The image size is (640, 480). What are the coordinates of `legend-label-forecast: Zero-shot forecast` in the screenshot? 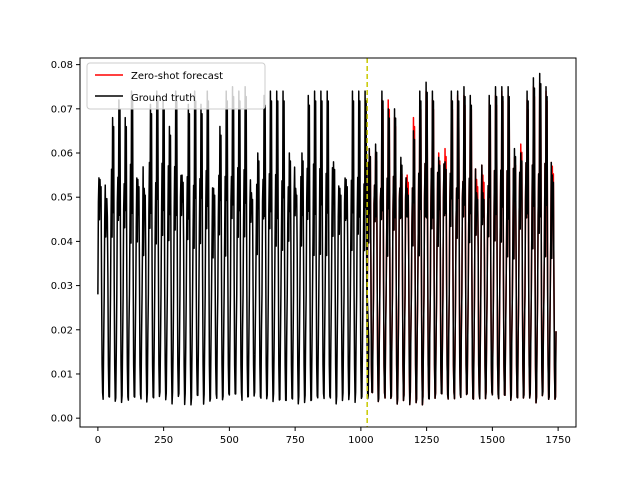 It's located at (177, 76).